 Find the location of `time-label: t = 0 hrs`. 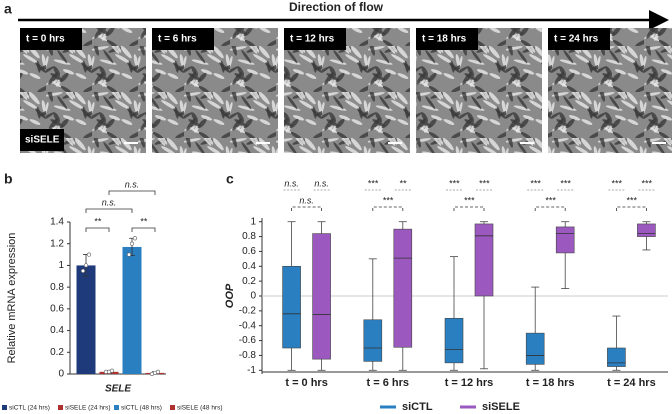

time-label: t = 0 hrs is located at coordinates (45, 39).